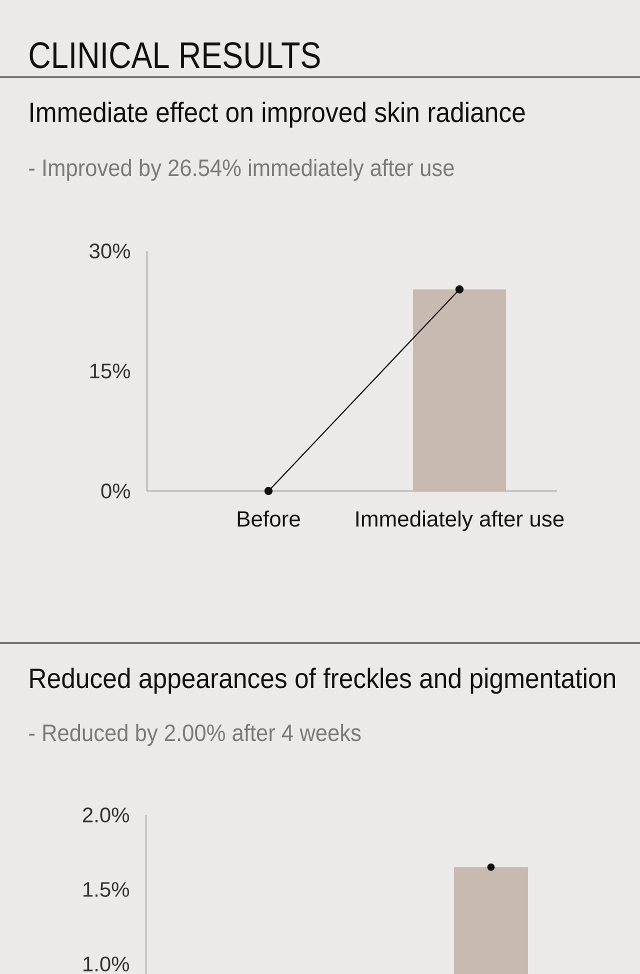 Image resolution: width=640 pixels, height=974 pixels. Describe the element at coordinates (460, 521) in the screenshot. I see `x-tick-label: Immediately after use` at that location.